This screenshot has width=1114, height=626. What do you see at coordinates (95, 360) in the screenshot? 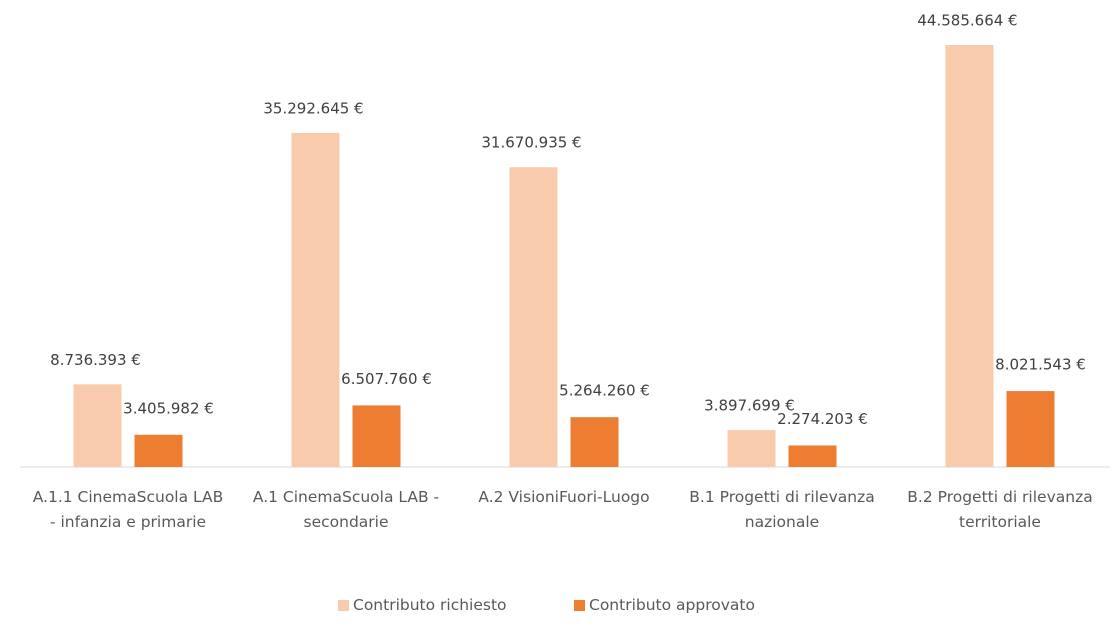
I see `data-label: 8.736.393 €` at bounding box center [95, 360].